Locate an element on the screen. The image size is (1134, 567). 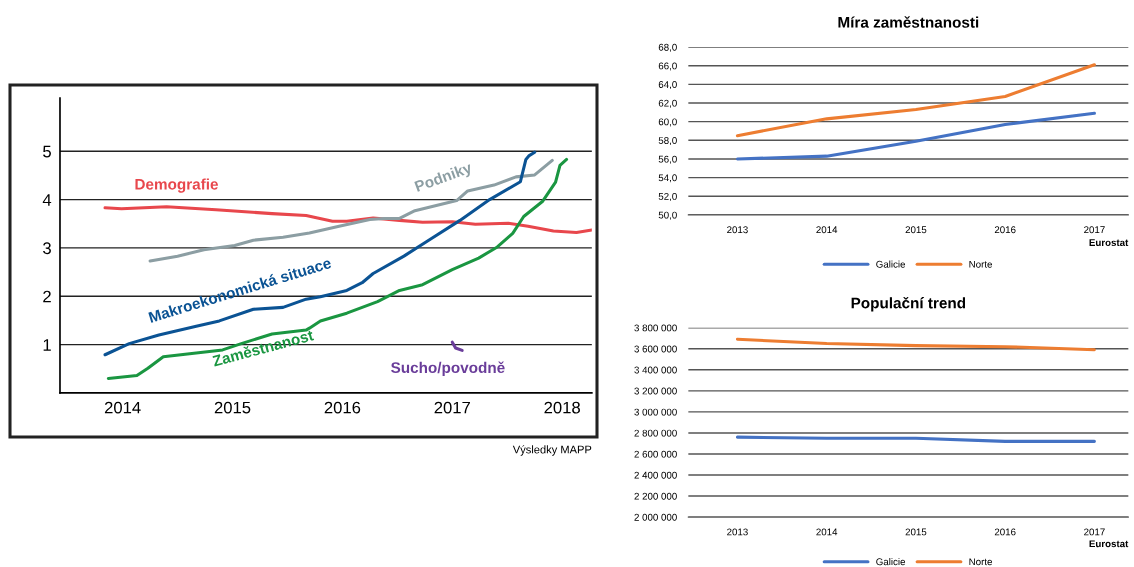
y-tick-label: 52,0 is located at coordinates (667, 197).